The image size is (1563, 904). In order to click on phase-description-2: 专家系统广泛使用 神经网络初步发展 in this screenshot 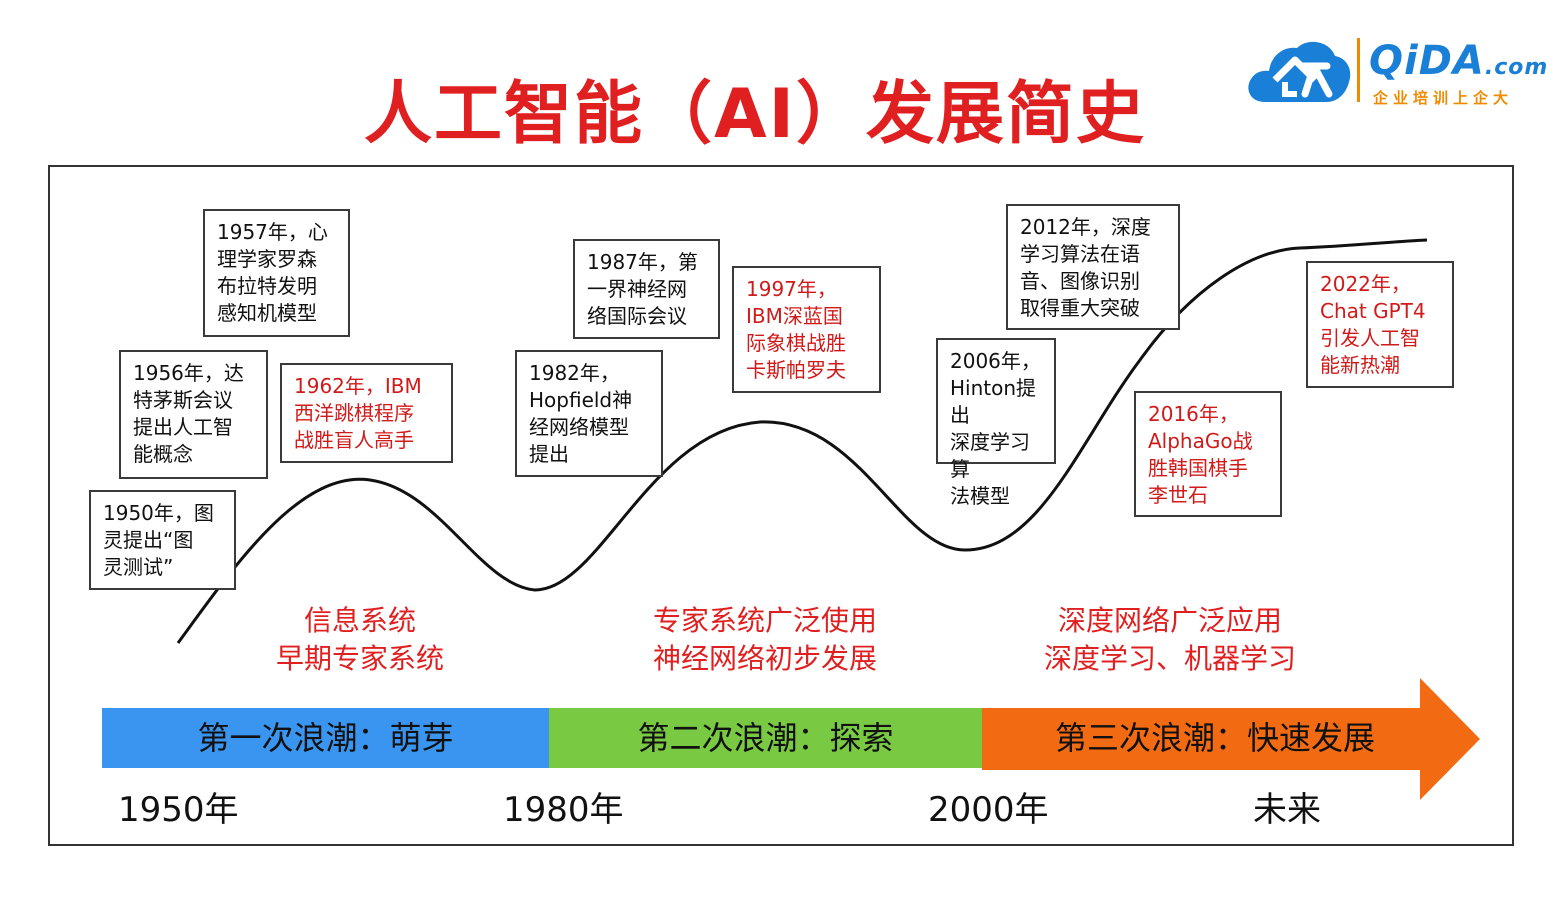, I will do `click(765, 640)`.